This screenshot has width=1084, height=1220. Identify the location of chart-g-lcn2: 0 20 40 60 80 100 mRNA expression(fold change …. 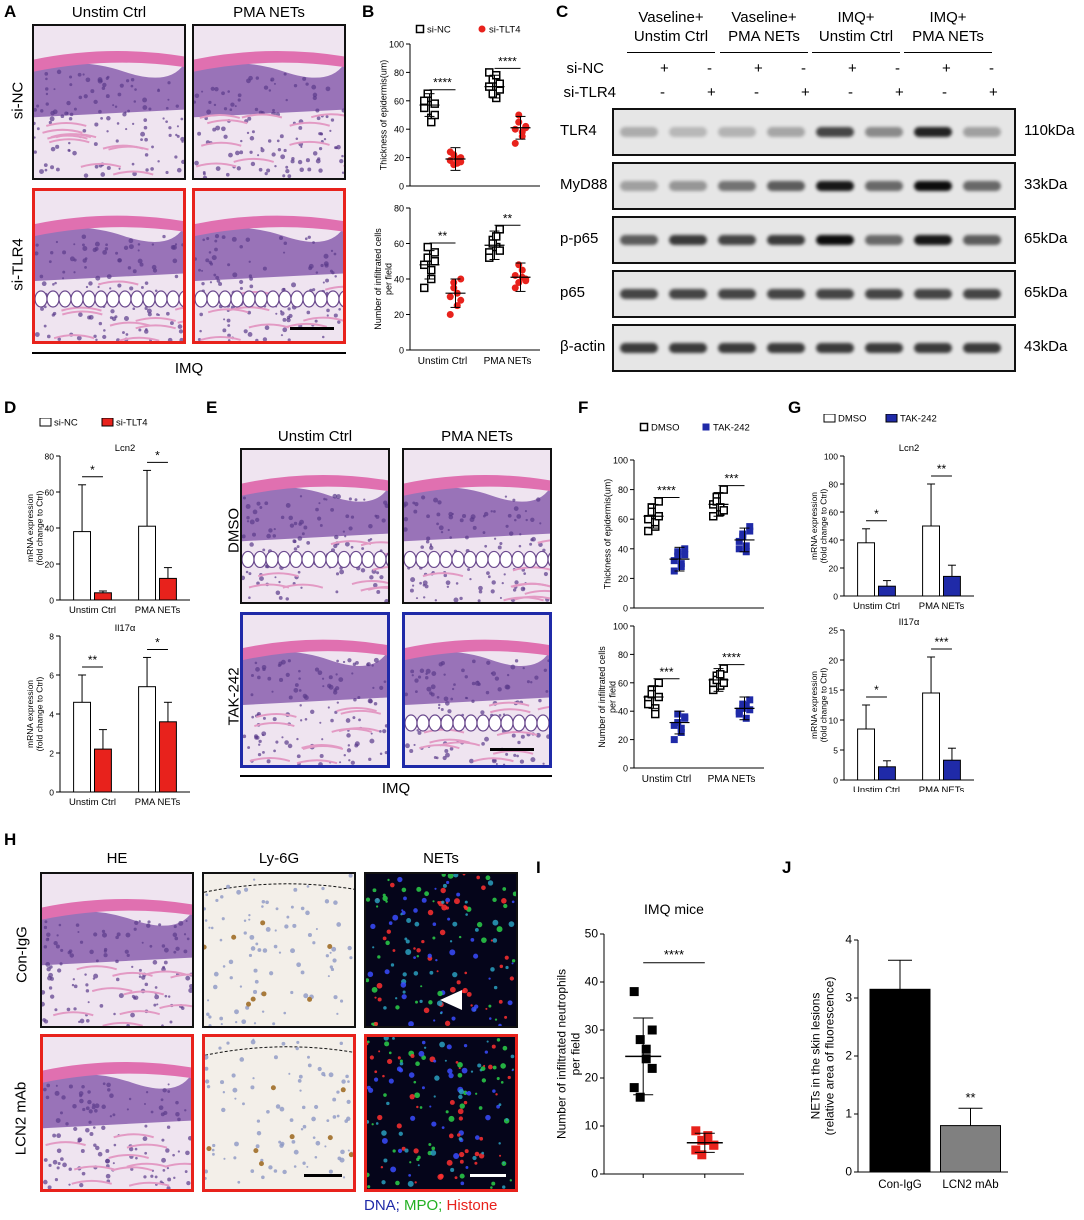
(891, 513).